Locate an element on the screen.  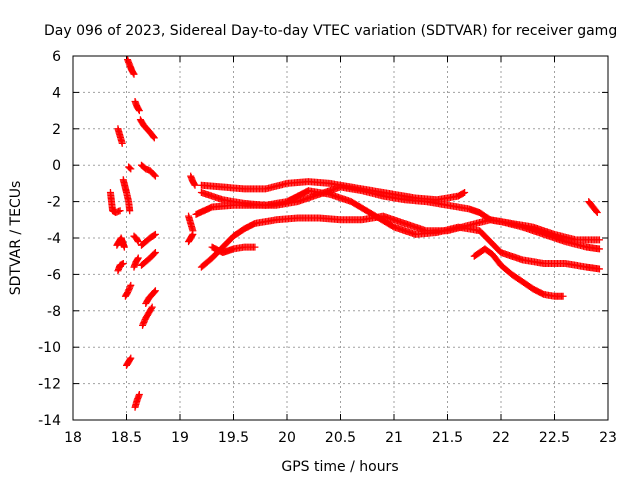
x-tick-label: 19.5 is located at coordinates (233, 438).